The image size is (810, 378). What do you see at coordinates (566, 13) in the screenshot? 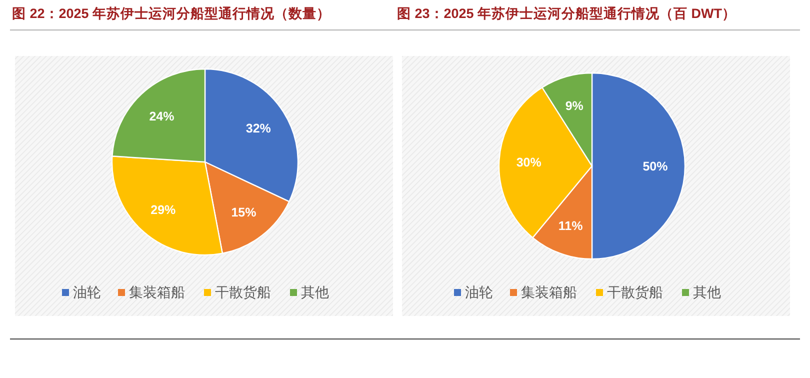
I see `chart-title: 图 23：2025 年苏伊士运河分船型通行情况（百 DWT）` at bounding box center [566, 13].